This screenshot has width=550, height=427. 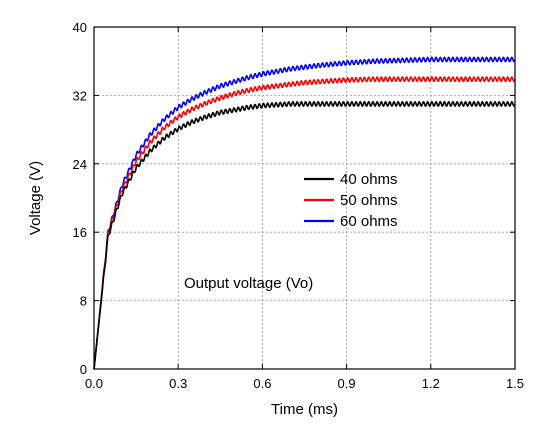 I want to click on y-axis-title: Voltage (V), so click(x=35, y=198).